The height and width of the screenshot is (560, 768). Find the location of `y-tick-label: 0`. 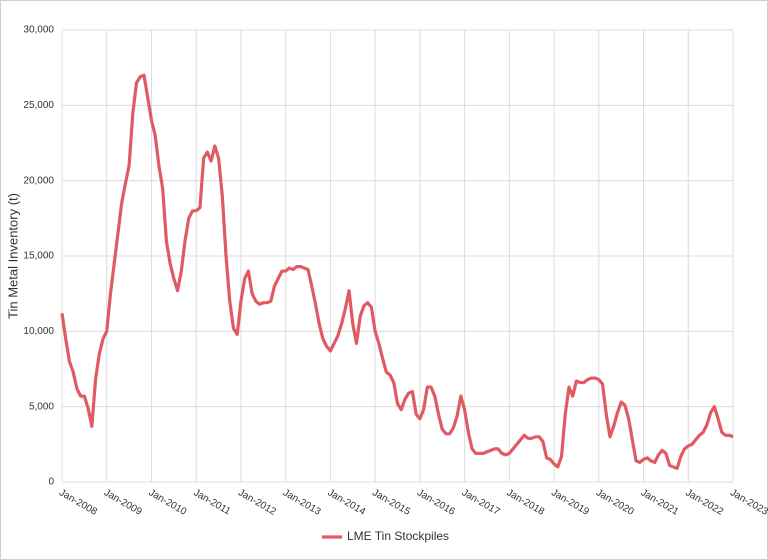

y-tick-label: 0 is located at coordinates (51, 482).